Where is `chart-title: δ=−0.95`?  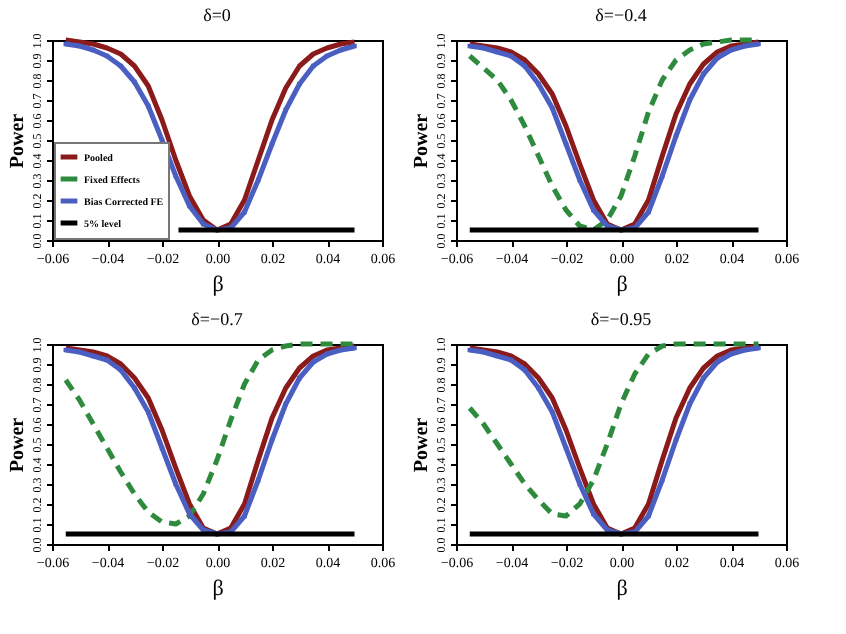 chart-title: δ=−0.95 is located at coordinates (621, 318).